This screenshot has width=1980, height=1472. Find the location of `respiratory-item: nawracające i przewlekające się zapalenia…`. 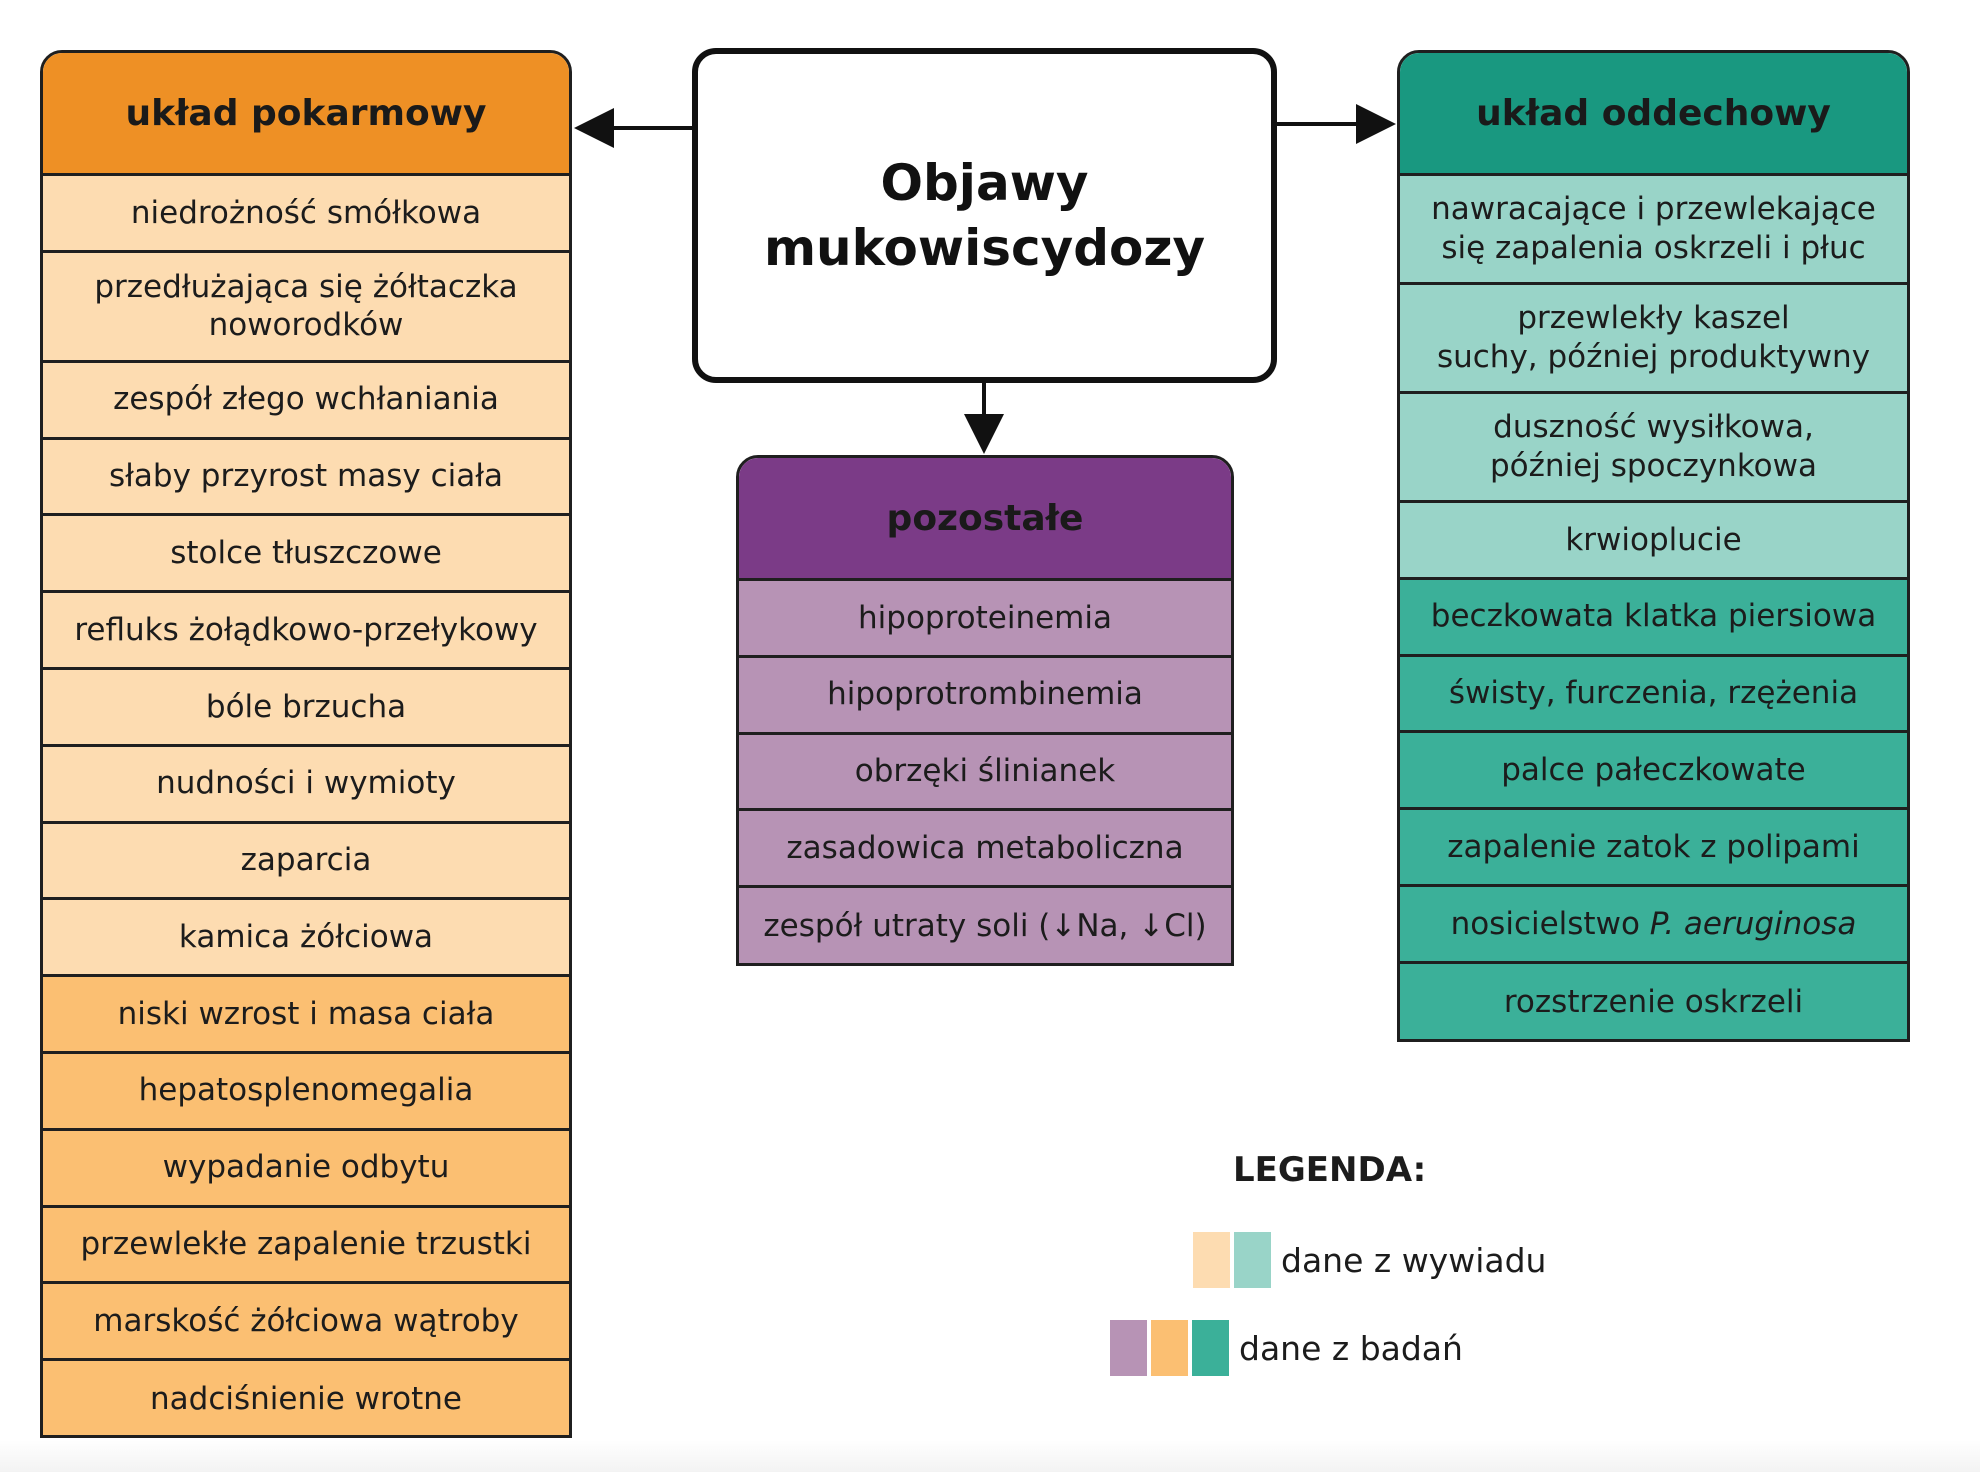

respiratory-item: nawracające i przewlekające się zapalenia… is located at coordinates (1653, 230).